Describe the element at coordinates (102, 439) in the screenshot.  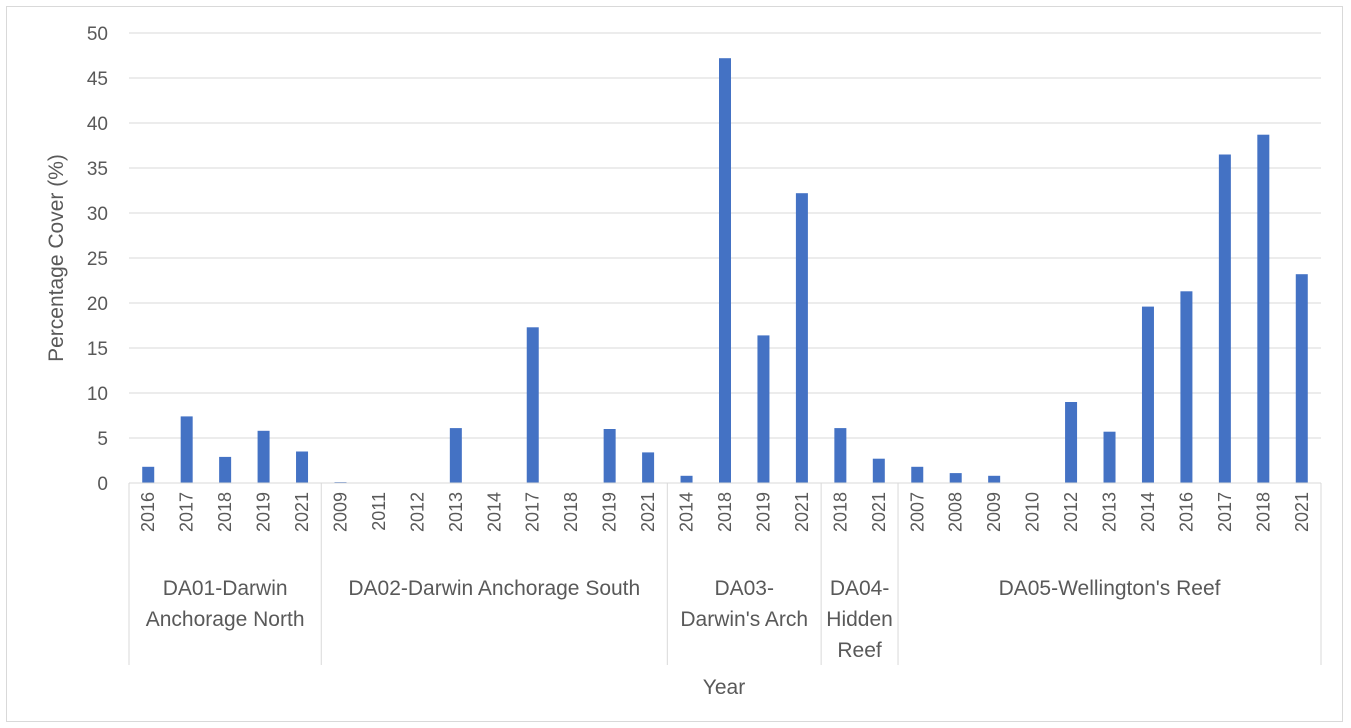
I see `y-tick-label: 5` at that location.